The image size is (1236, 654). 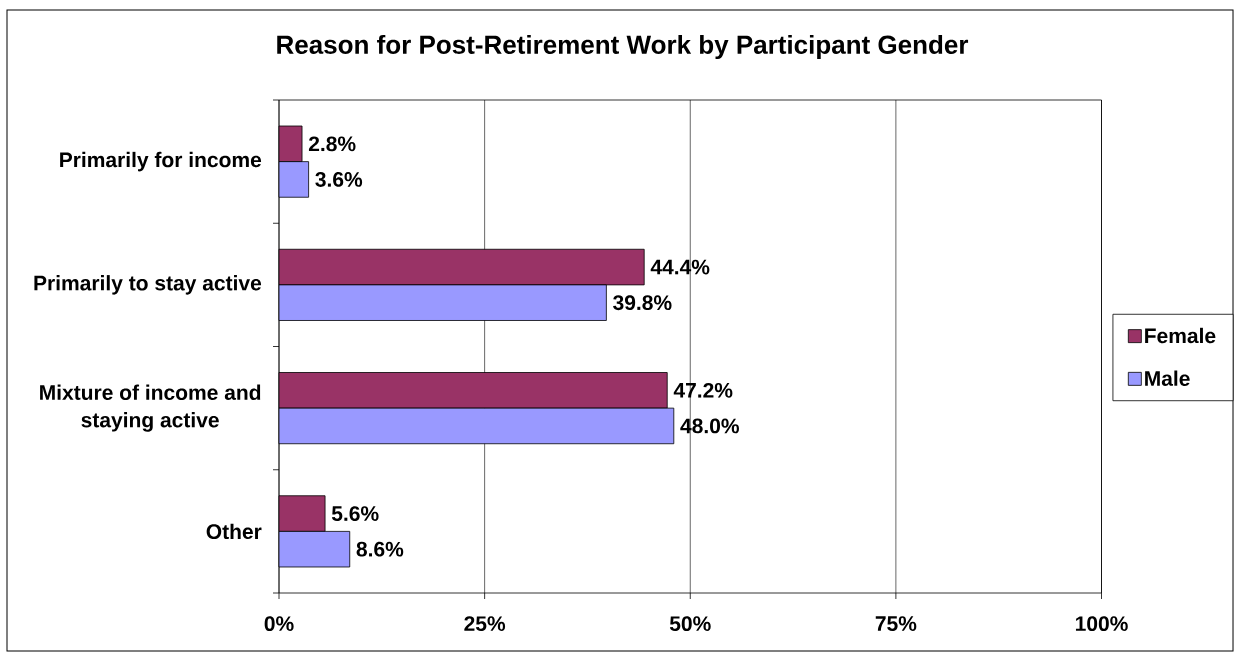 I want to click on chart-title: Reason for Post-Retirement Work by Participant Gender, so click(x=623, y=47).